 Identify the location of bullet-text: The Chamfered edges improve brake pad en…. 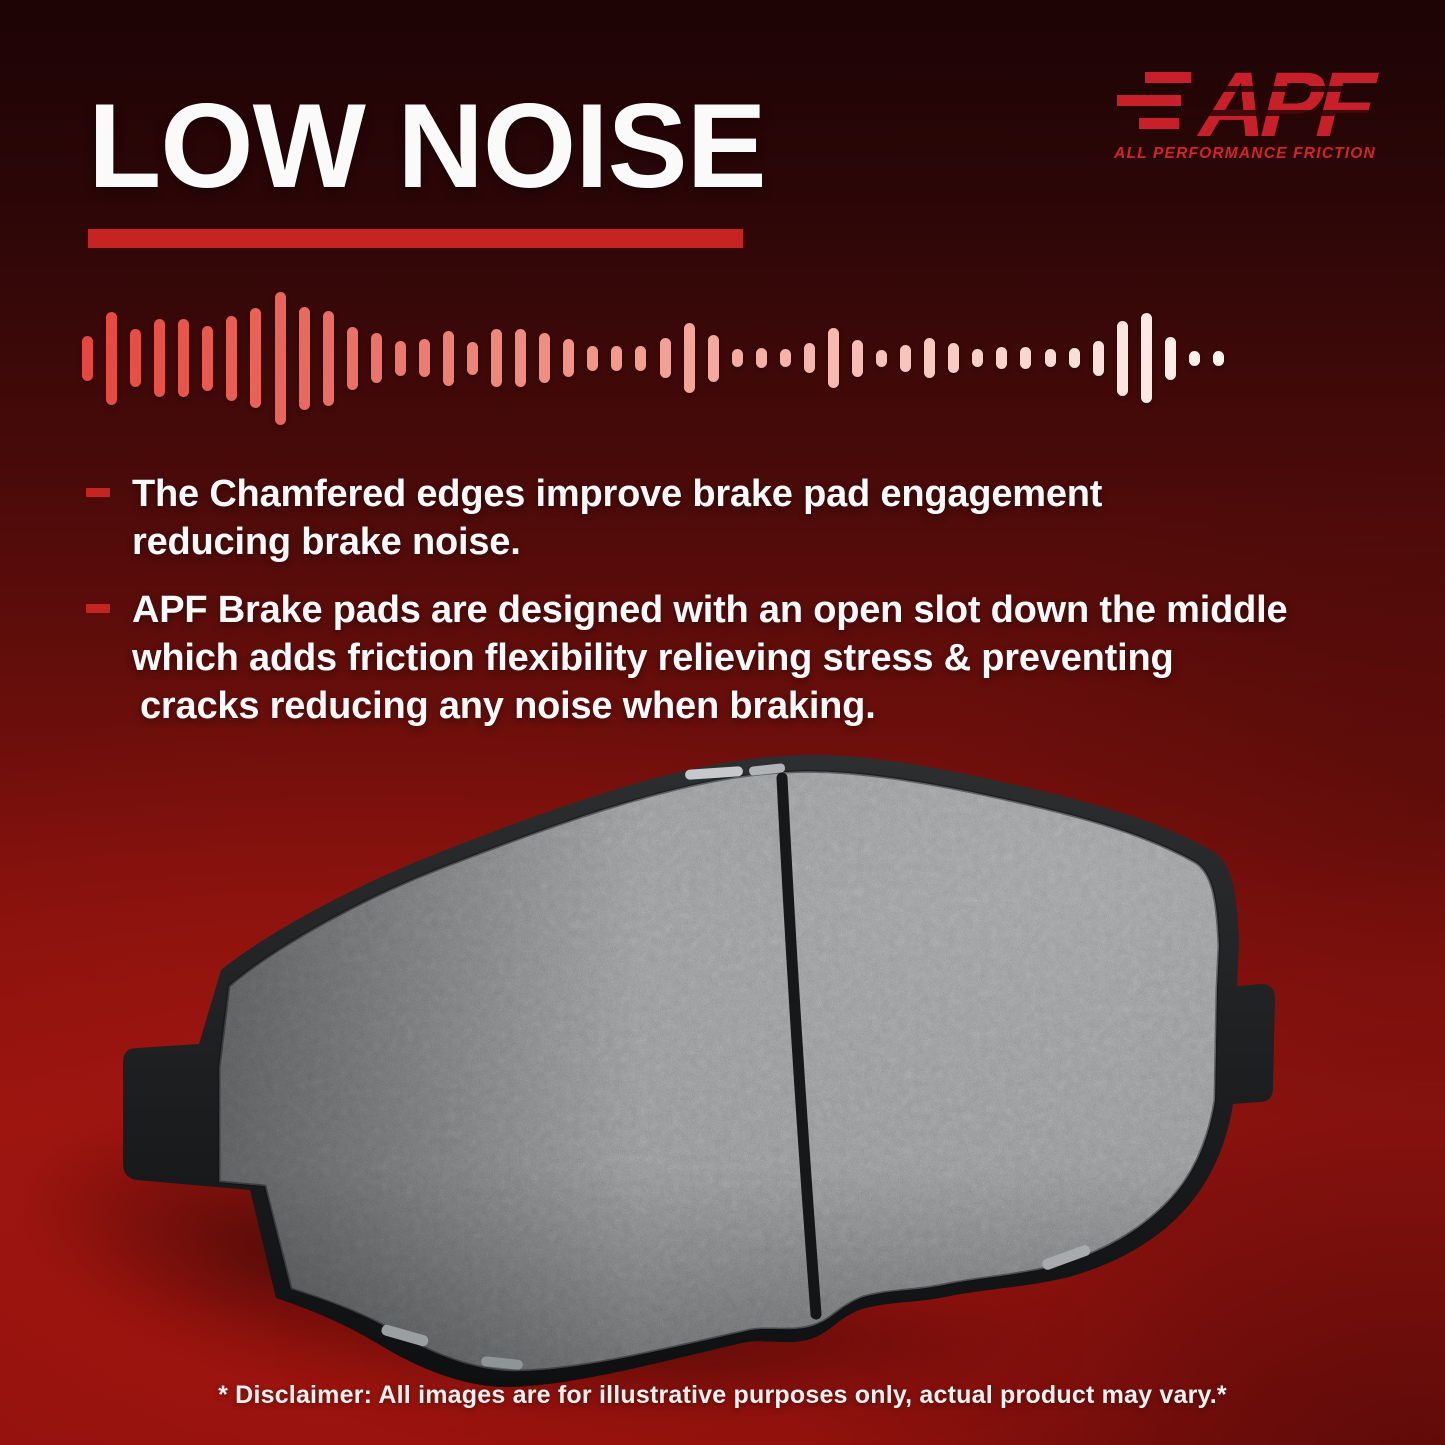
(617, 518).